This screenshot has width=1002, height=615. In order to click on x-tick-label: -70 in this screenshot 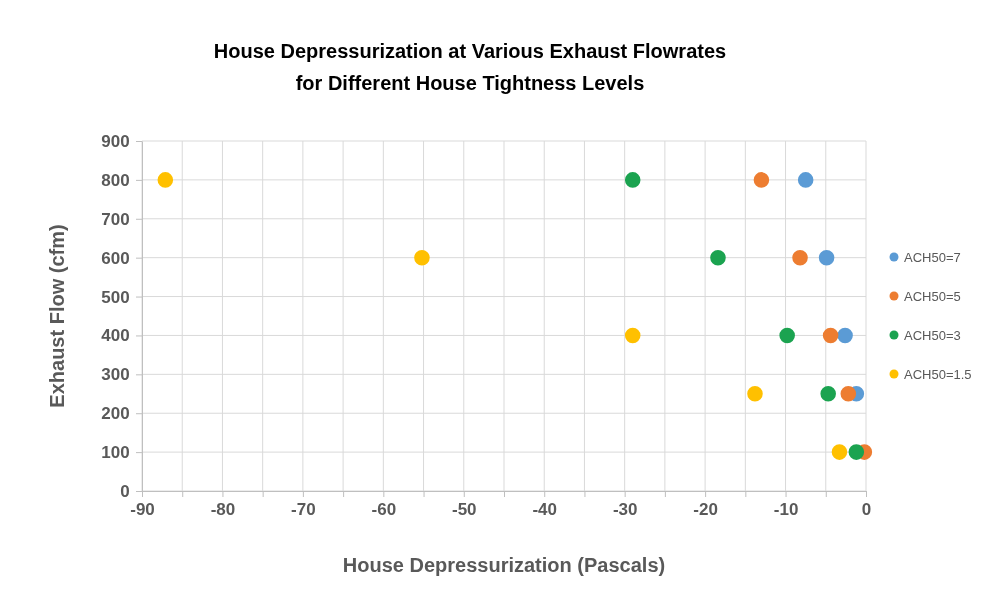, I will do `click(303, 510)`.